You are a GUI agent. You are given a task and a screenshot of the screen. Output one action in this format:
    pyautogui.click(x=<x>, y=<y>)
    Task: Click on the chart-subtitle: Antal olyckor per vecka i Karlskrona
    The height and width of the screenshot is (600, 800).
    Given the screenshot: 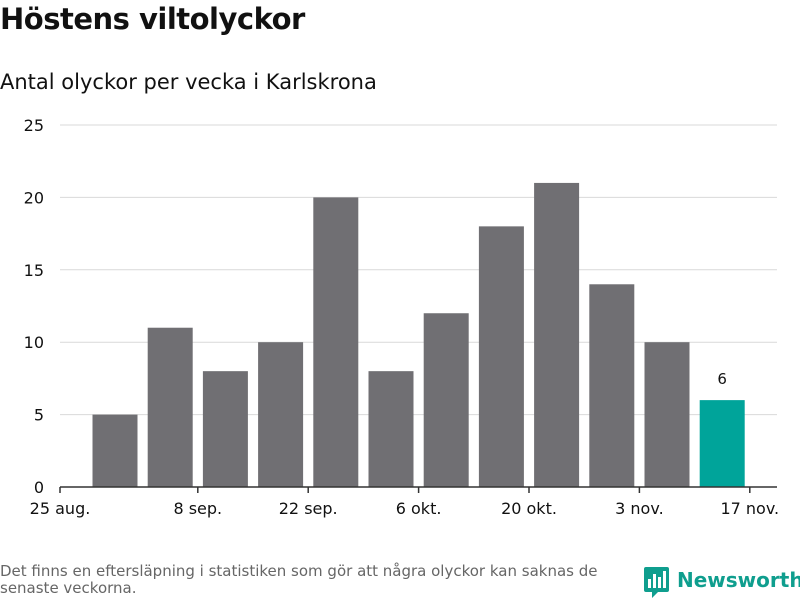 What is the action you would take?
    pyautogui.click(x=188, y=82)
    